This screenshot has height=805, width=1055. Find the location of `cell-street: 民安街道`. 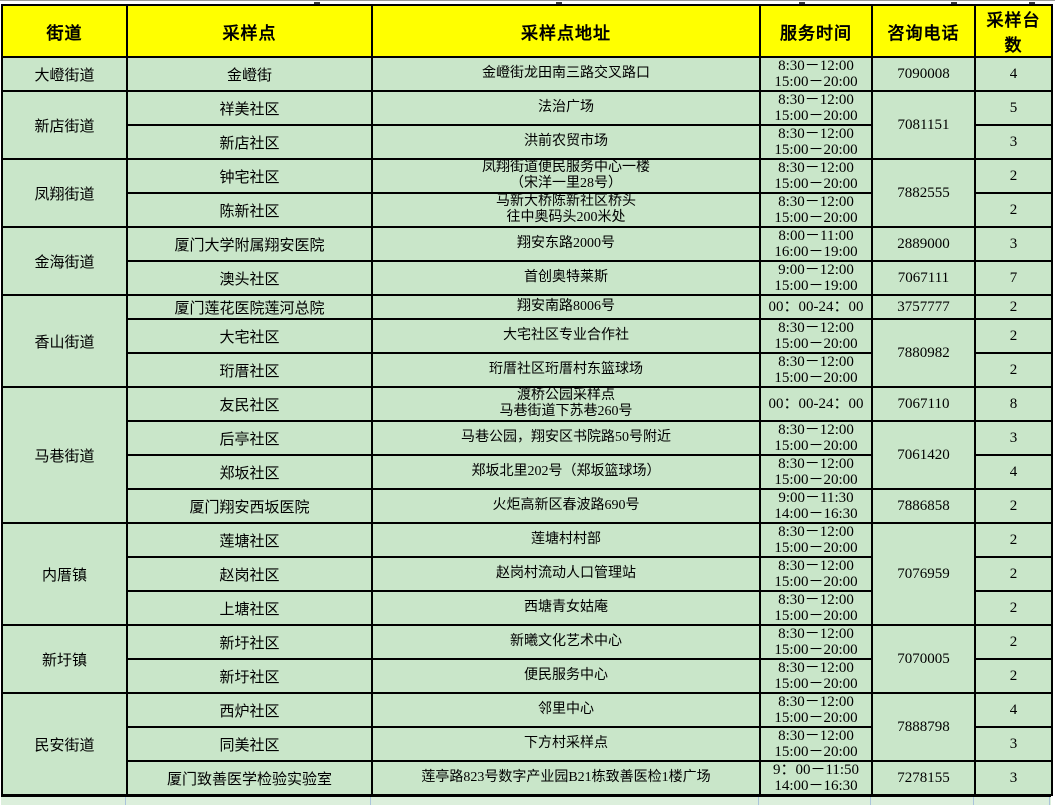

cell-street: 民安街道 is located at coordinates (64, 744).